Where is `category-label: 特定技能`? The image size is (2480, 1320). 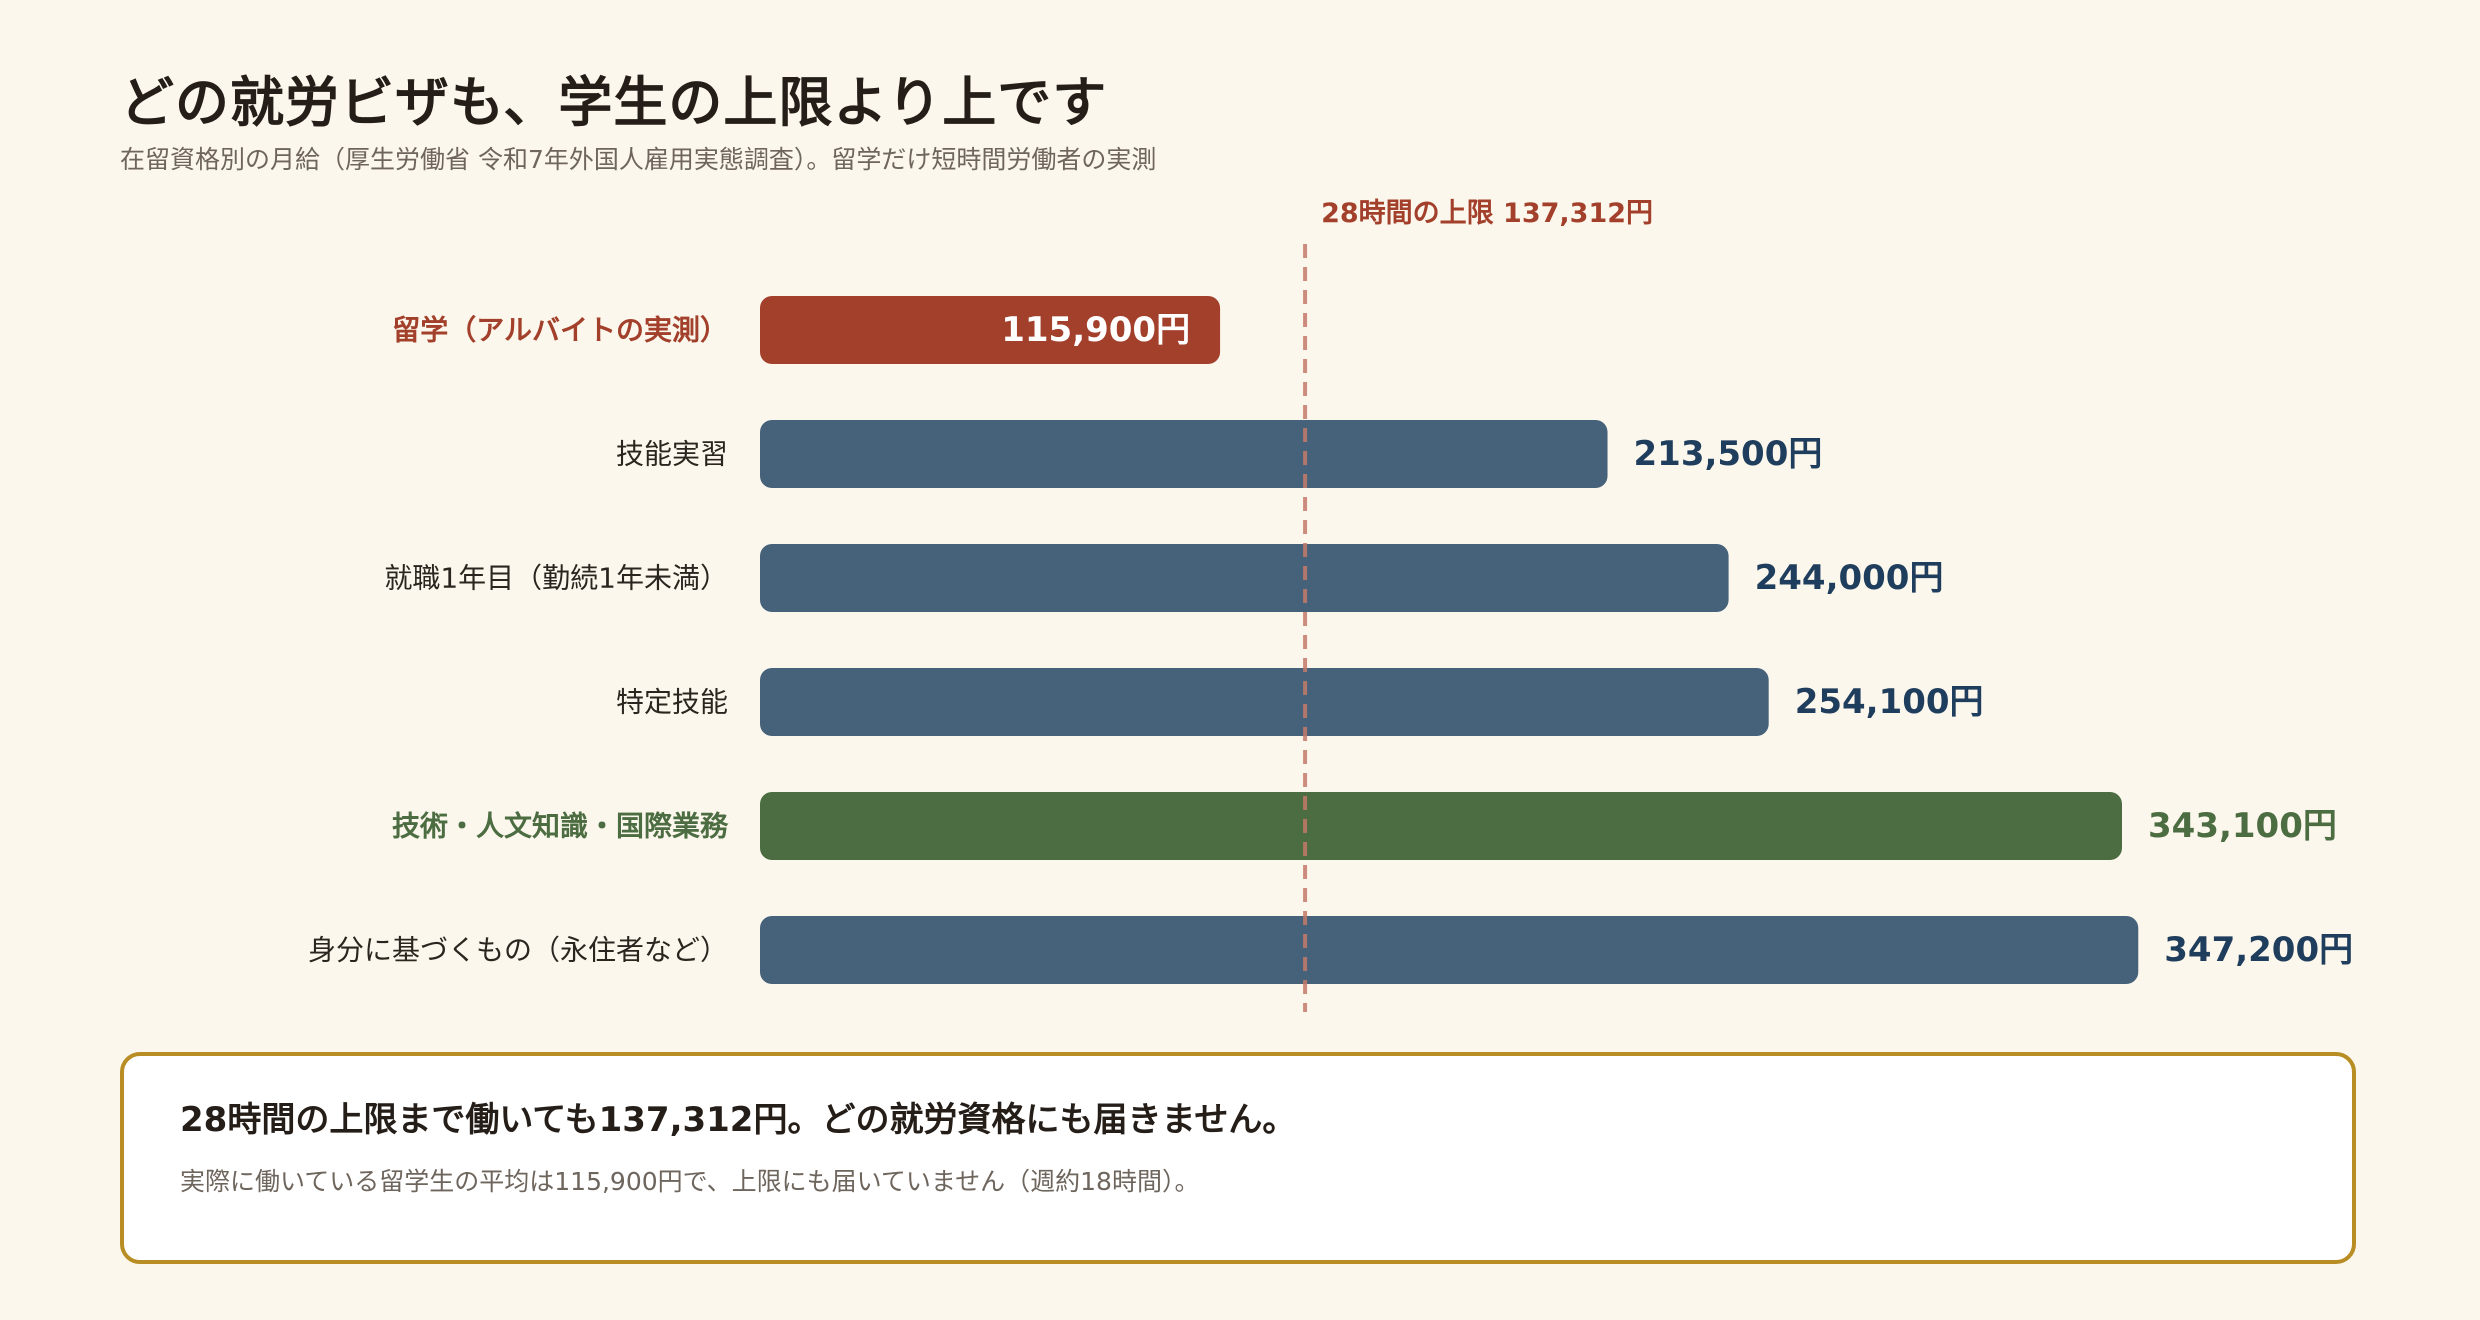
category-label: 特定技能 is located at coordinates (672, 702).